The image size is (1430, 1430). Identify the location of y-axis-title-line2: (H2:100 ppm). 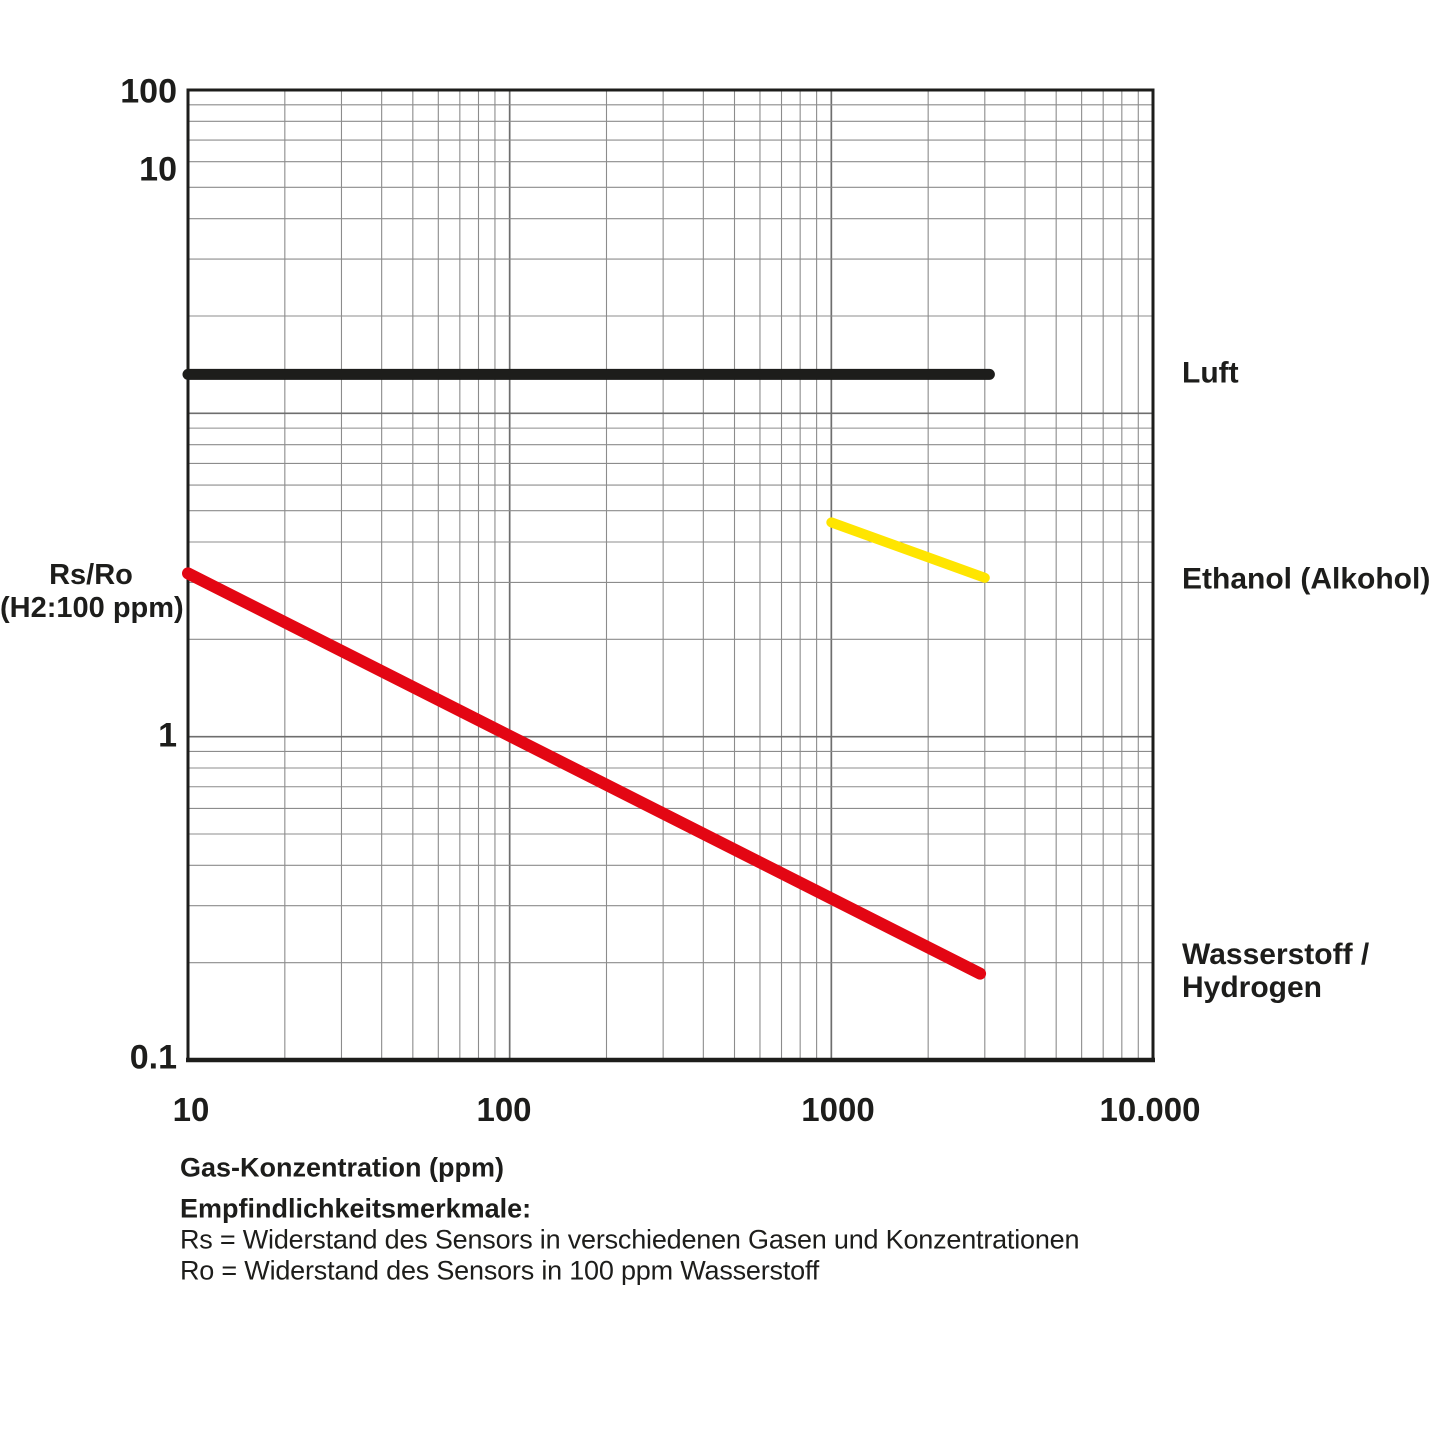
(92, 608).